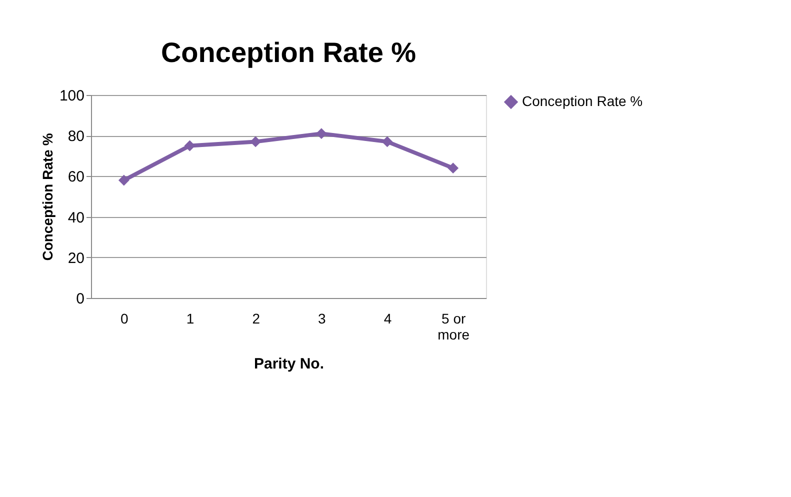 Image resolution: width=791 pixels, height=497 pixels. What do you see at coordinates (388, 318) in the screenshot?
I see `x-tick-label: 4` at bounding box center [388, 318].